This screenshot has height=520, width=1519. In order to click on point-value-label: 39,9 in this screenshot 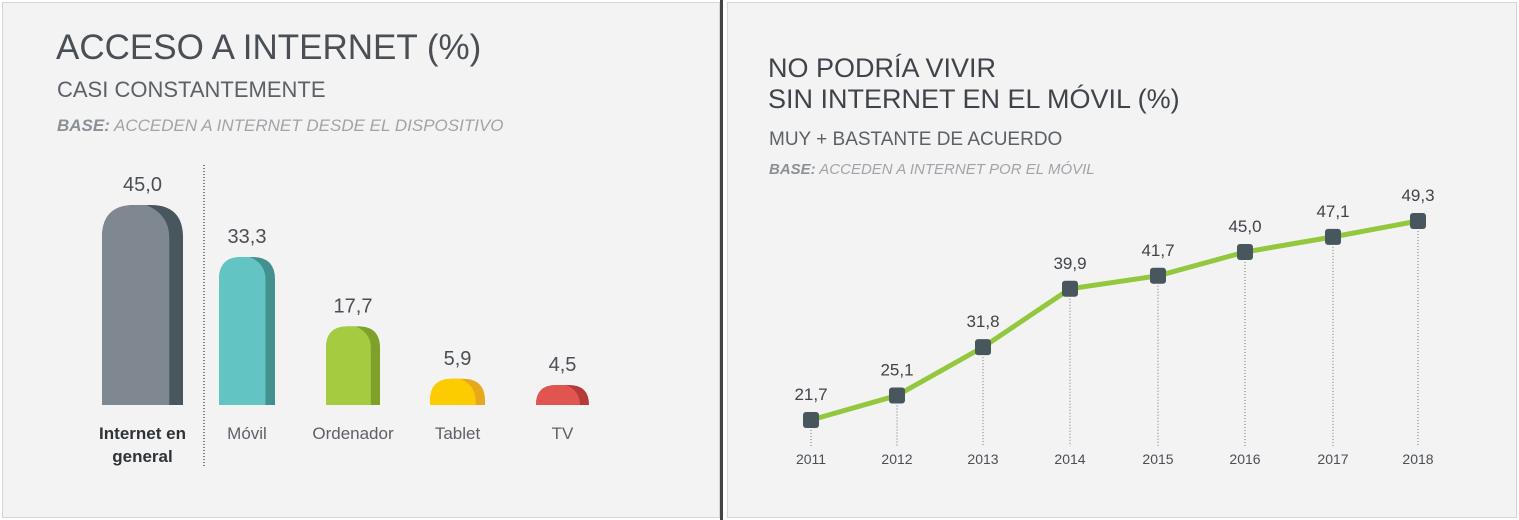, I will do `click(1069, 263)`.